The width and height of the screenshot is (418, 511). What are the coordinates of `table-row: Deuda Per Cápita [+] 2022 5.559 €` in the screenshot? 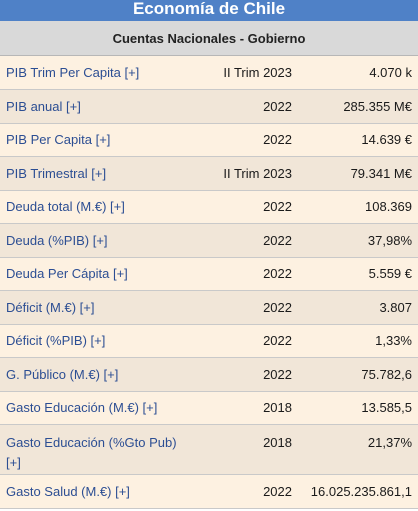 It's located at (209, 274).